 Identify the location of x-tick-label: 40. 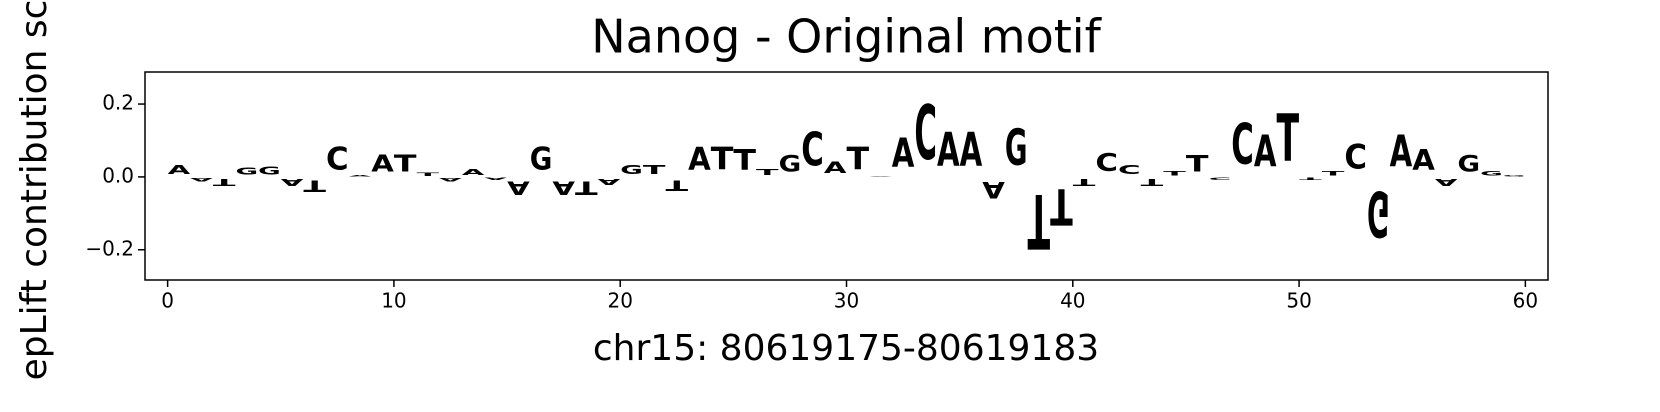
(1072, 301).